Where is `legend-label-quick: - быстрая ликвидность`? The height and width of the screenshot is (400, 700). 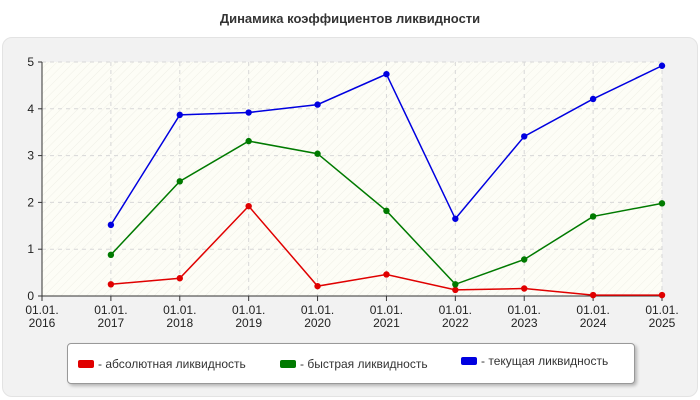 legend-label-quick: - быстрая ликвидность is located at coordinates (364, 363).